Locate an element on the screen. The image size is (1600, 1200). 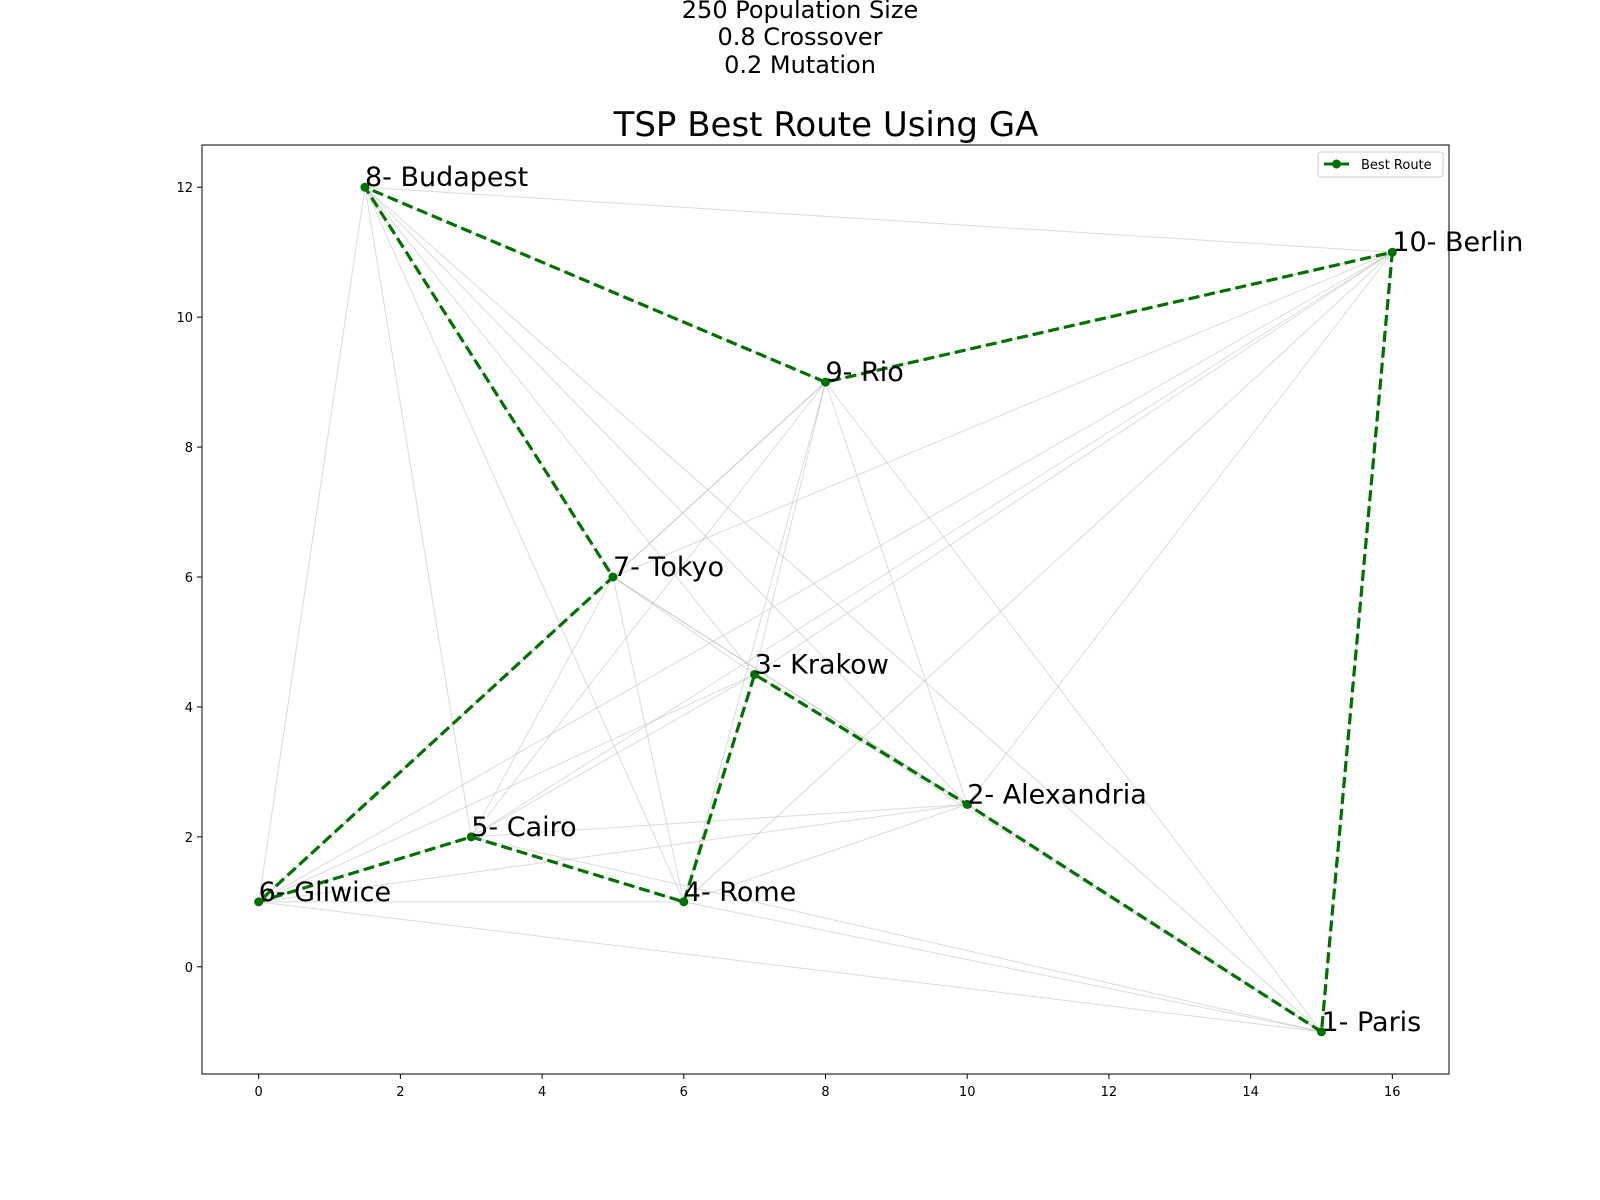
edge-2-alexandria-6-gliwice is located at coordinates (613, 853).